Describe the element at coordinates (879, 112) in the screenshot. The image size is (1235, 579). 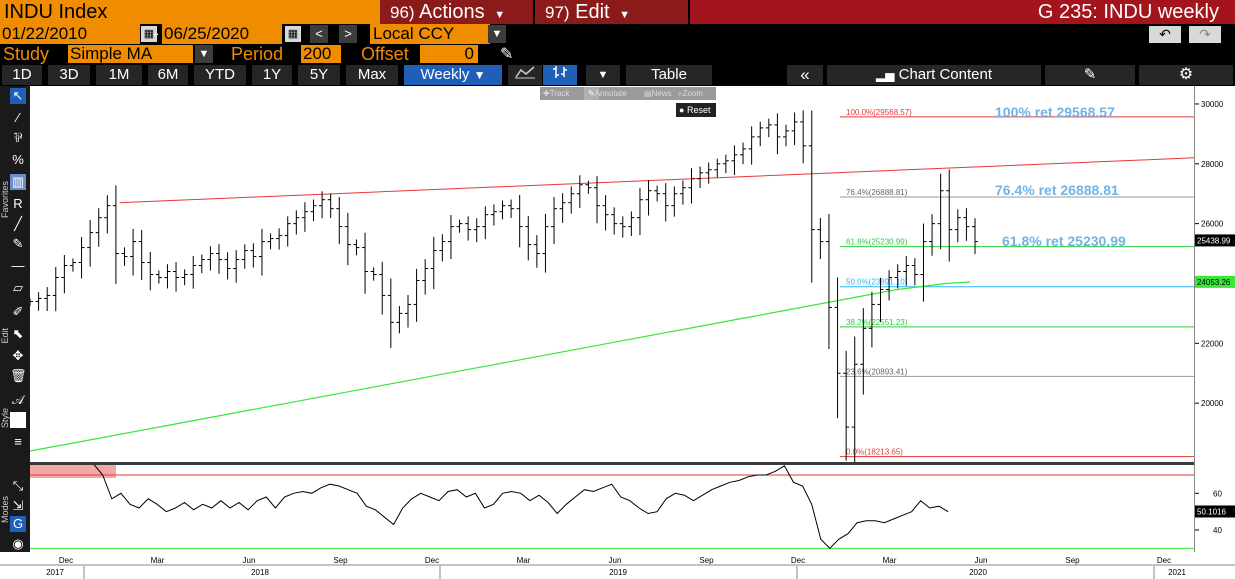
I see `fib-level-label: 100.0%(29568.57)` at that location.